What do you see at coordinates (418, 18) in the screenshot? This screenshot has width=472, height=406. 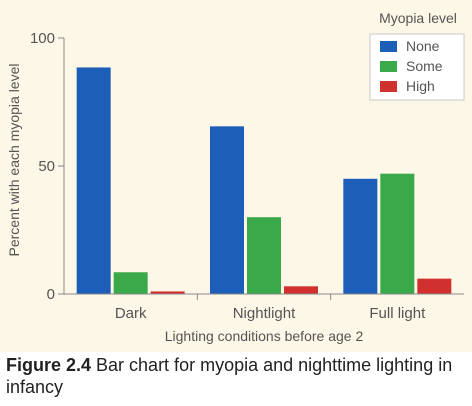 I see `legend-title: Myopia level` at bounding box center [418, 18].